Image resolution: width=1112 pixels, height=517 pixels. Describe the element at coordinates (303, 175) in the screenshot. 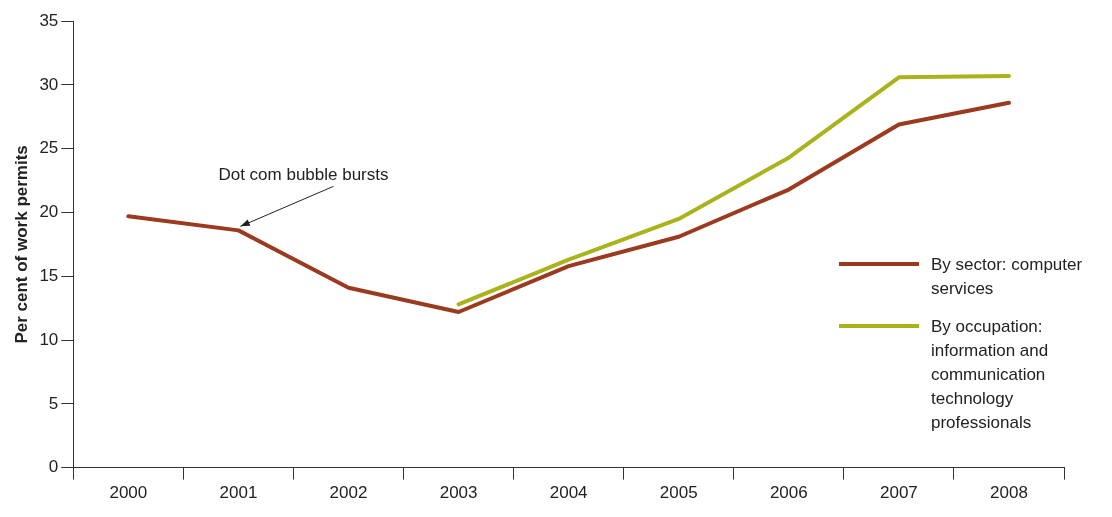

I see `annotation: Dot com bubble bursts` at that location.